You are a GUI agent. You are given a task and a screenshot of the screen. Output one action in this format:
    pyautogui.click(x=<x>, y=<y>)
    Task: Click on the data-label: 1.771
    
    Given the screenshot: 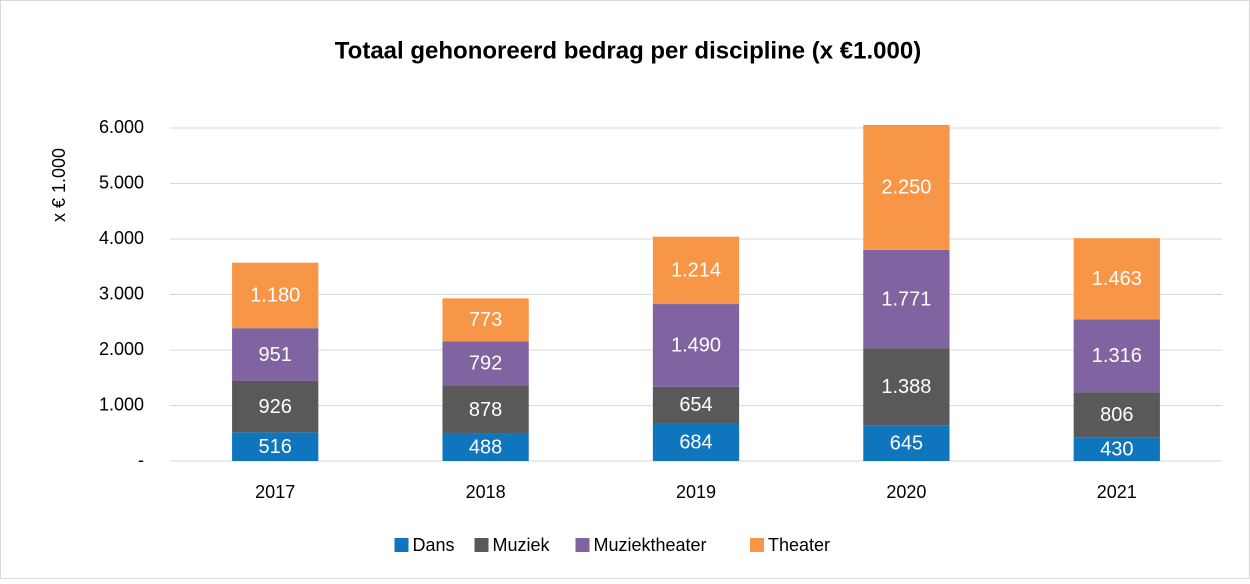 What is the action you would take?
    pyautogui.click(x=906, y=299)
    